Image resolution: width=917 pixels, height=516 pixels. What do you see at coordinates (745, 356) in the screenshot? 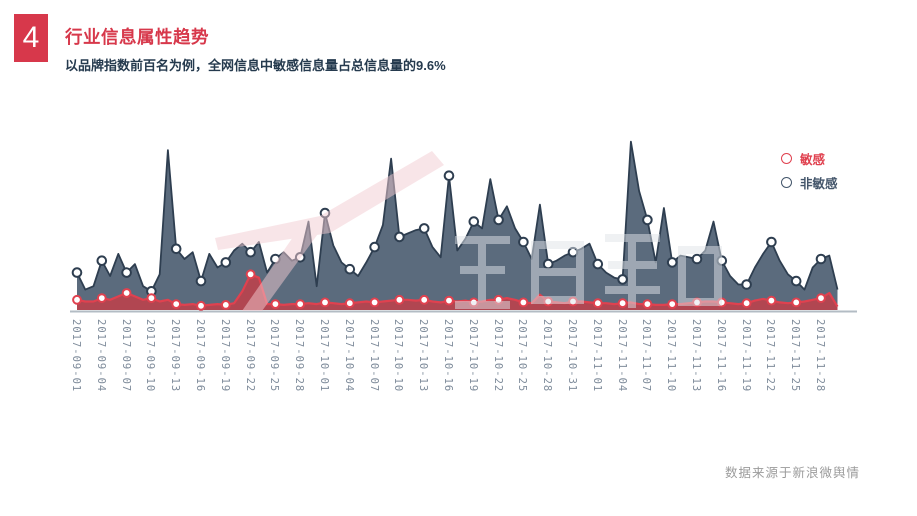
I see `x-axis-label: 2017-11-19` at bounding box center [745, 356].